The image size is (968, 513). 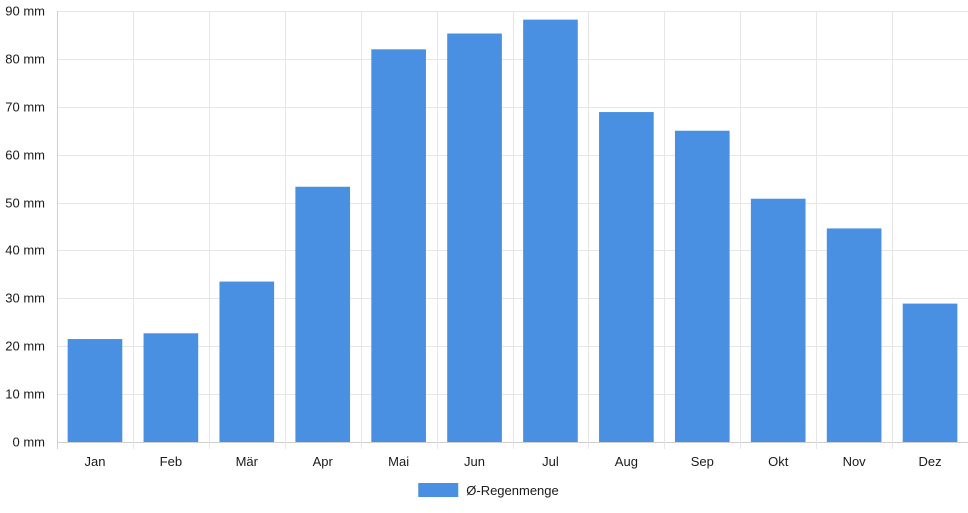 I want to click on bar-dez, so click(x=930, y=372).